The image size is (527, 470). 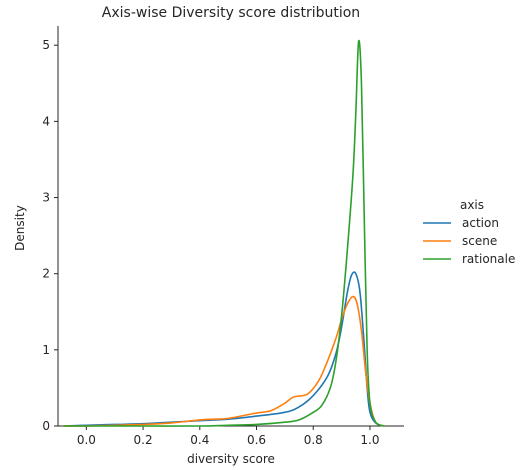 What do you see at coordinates (256, 440) in the screenshot?
I see `x-tick-label: 0.6` at bounding box center [256, 440].